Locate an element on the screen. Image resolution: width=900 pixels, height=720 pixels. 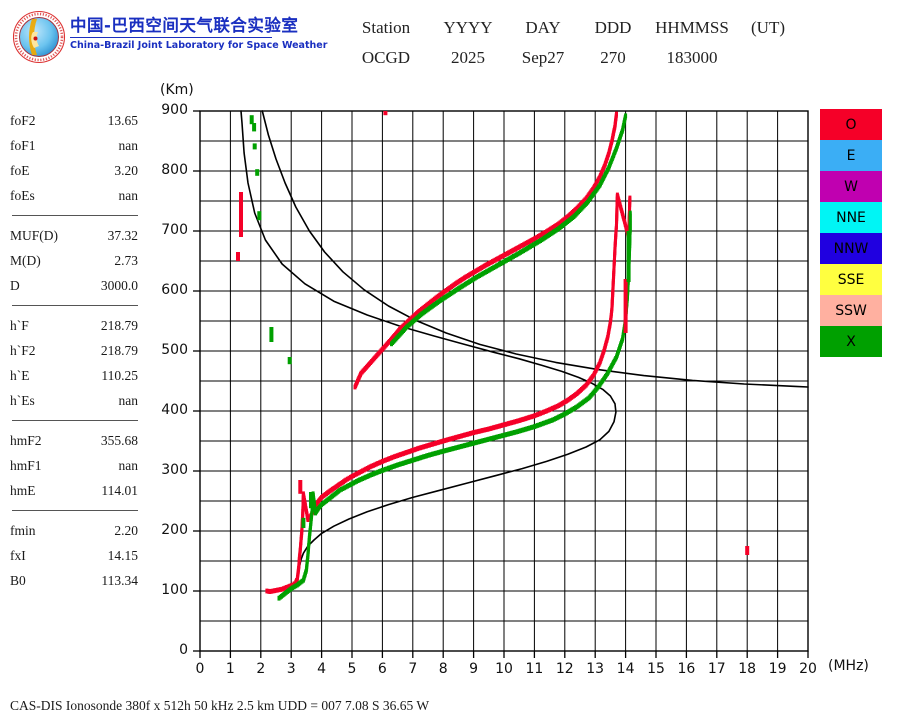
station-header-labels: Station YYYY DAY DDD HHMMSS (UT) is located at coordinates (568, 28).